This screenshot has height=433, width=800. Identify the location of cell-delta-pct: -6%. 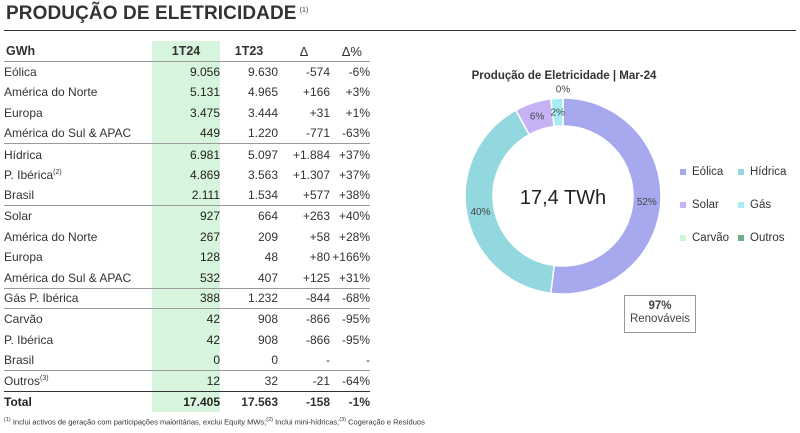
(350, 72).